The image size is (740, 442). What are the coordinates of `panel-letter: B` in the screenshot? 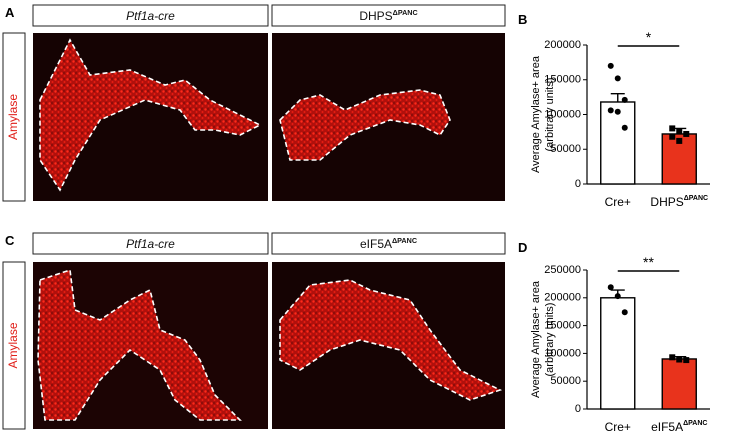 It's located at (522, 19).